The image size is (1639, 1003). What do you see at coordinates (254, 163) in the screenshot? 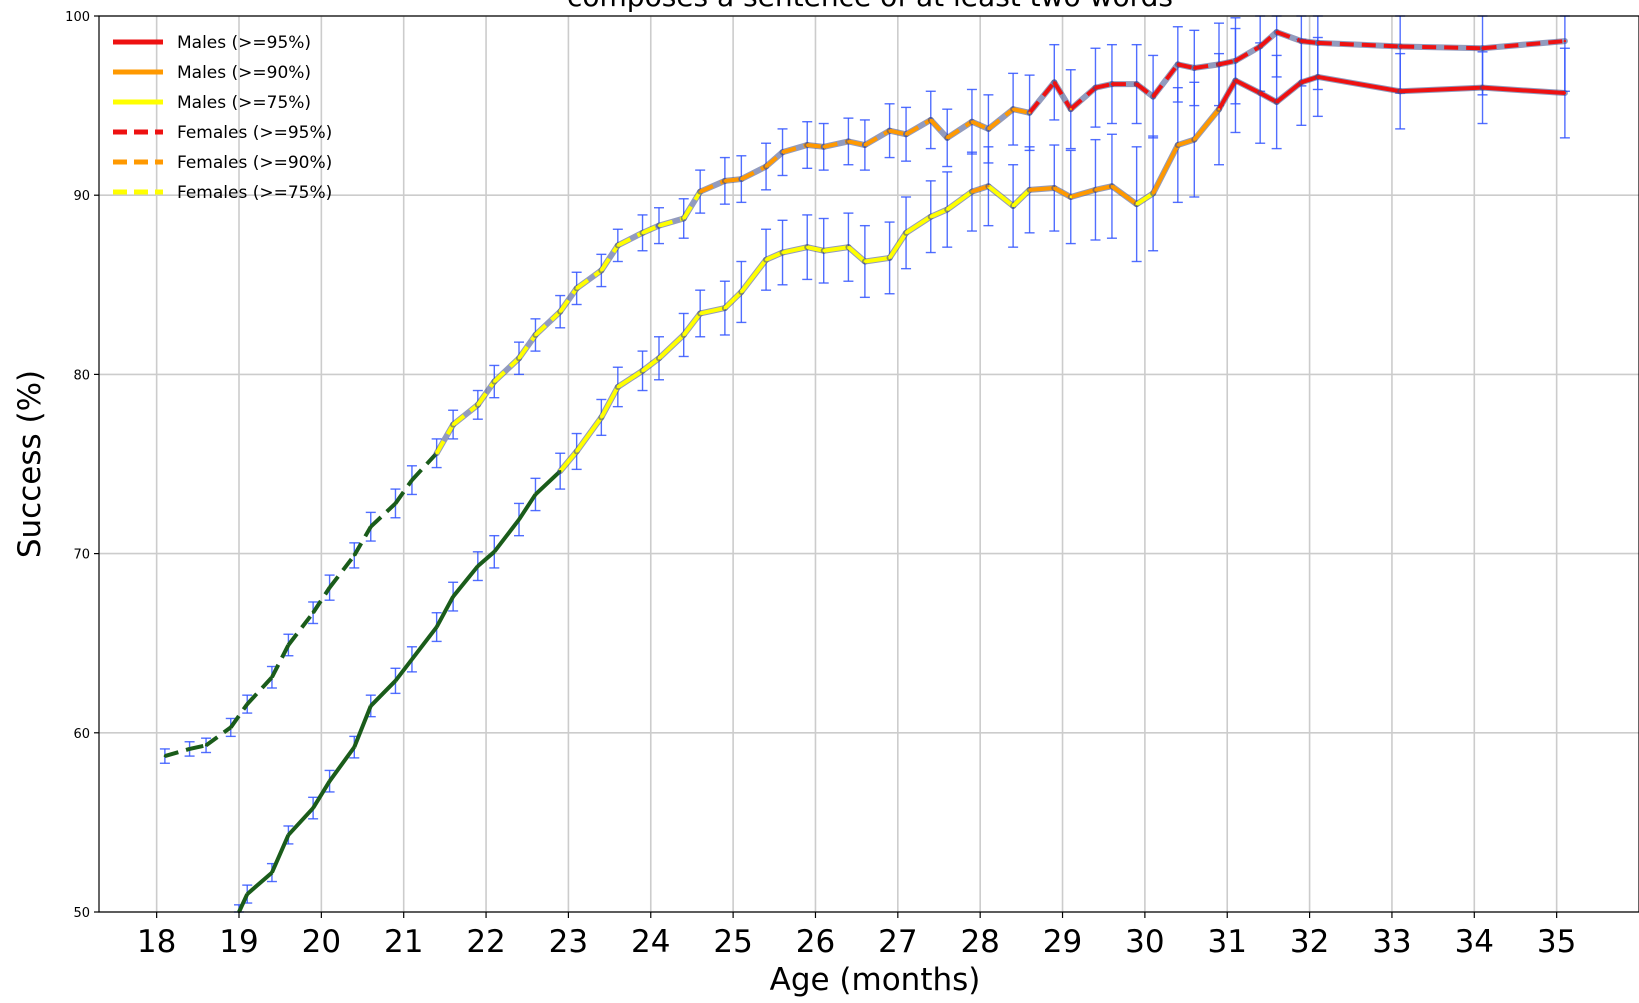
I see `legend-label: Females (>=90%)` at bounding box center [254, 163].